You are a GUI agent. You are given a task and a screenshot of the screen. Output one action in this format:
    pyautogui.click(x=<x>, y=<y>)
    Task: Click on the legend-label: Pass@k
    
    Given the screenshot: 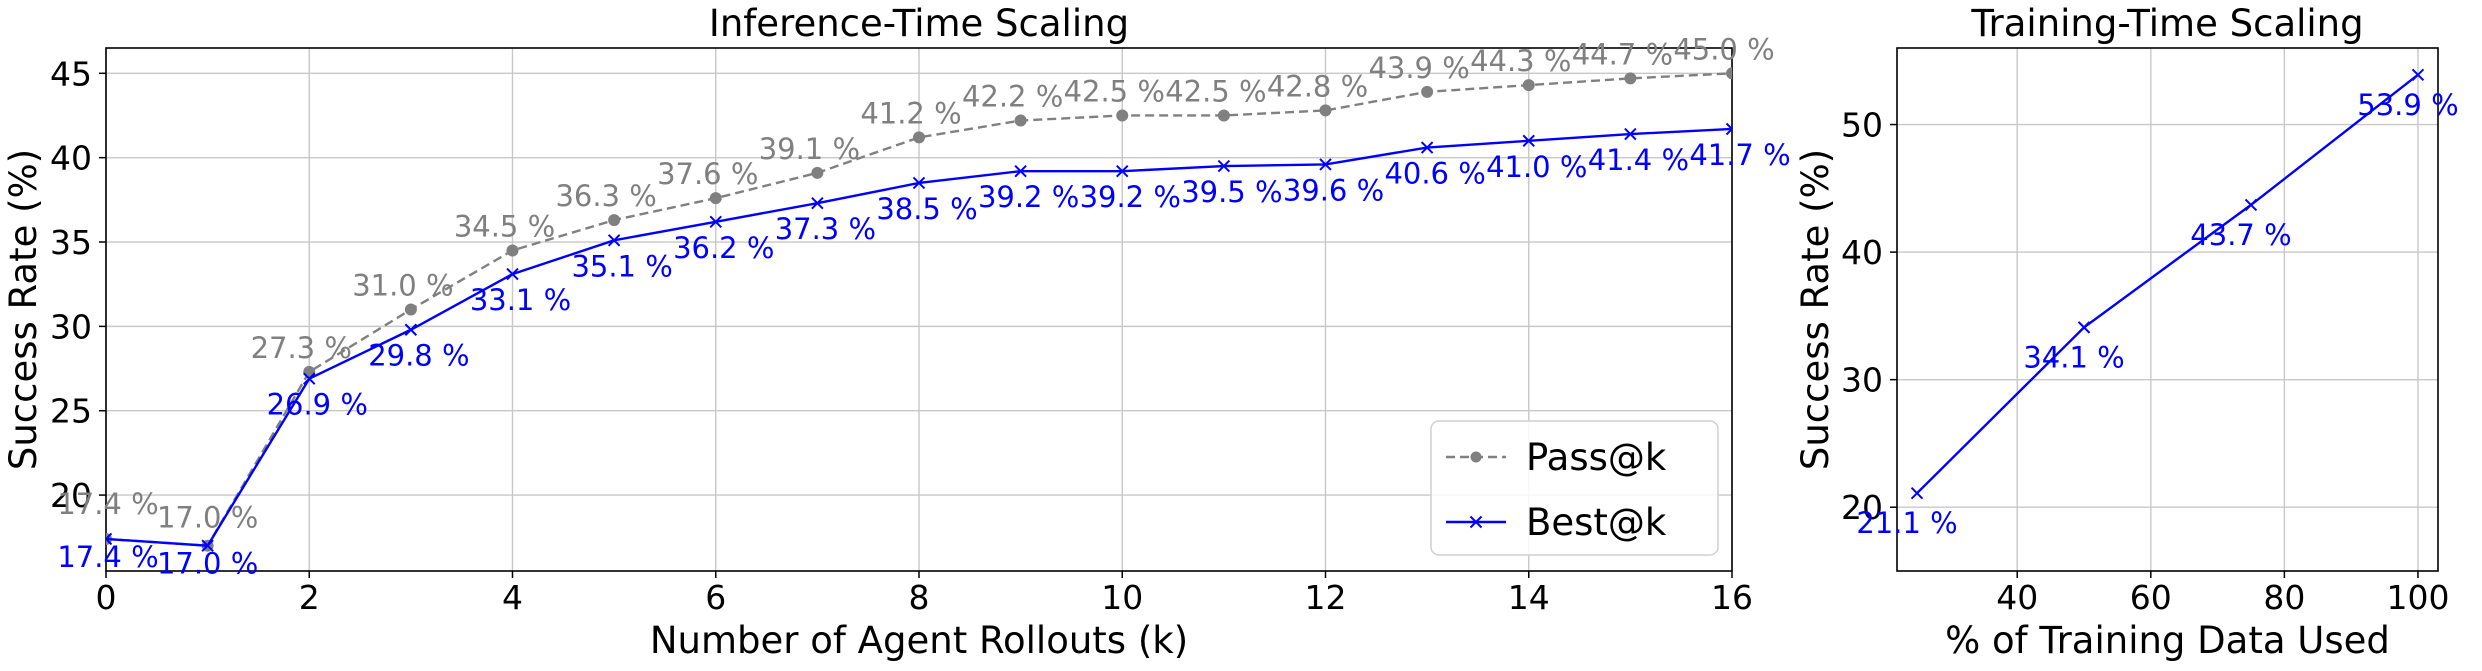 What is the action you would take?
    pyautogui.click(x=1596, y=457)
    